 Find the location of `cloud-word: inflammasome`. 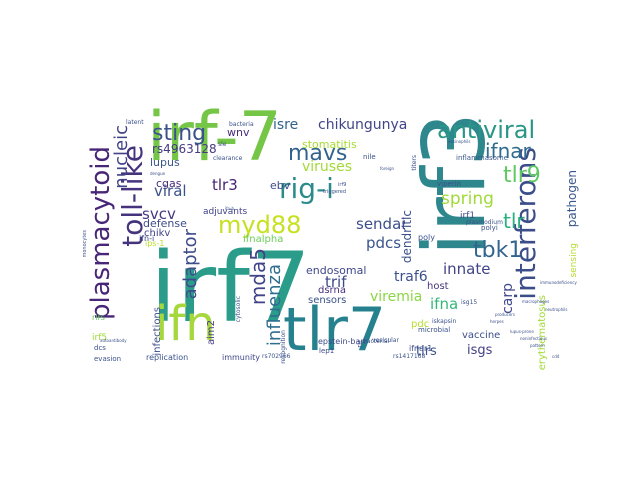

cloud-word: inflammasome is located at coordinates (482, 158).